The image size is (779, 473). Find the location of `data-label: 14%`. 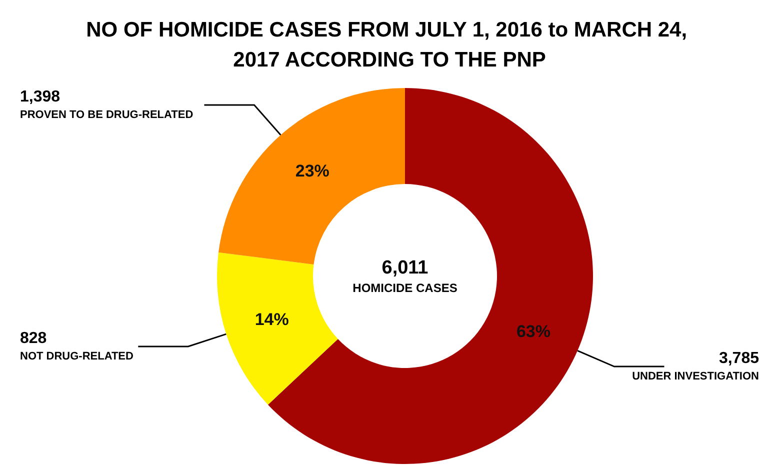

data-label: 14% is located at coordinates (271, 319).